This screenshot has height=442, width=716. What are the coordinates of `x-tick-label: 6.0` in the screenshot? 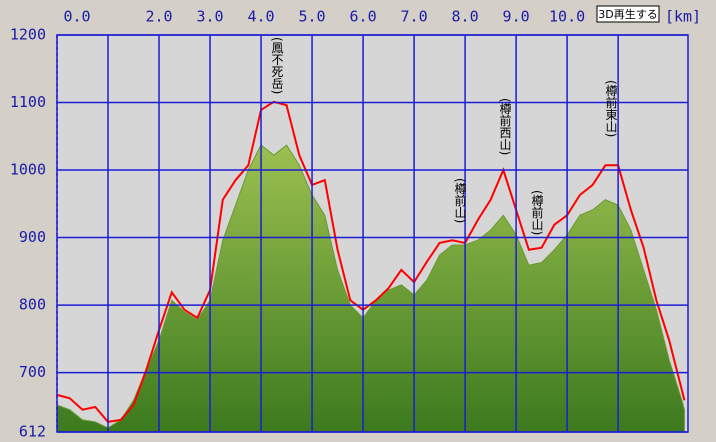 It's located at (363, 17).